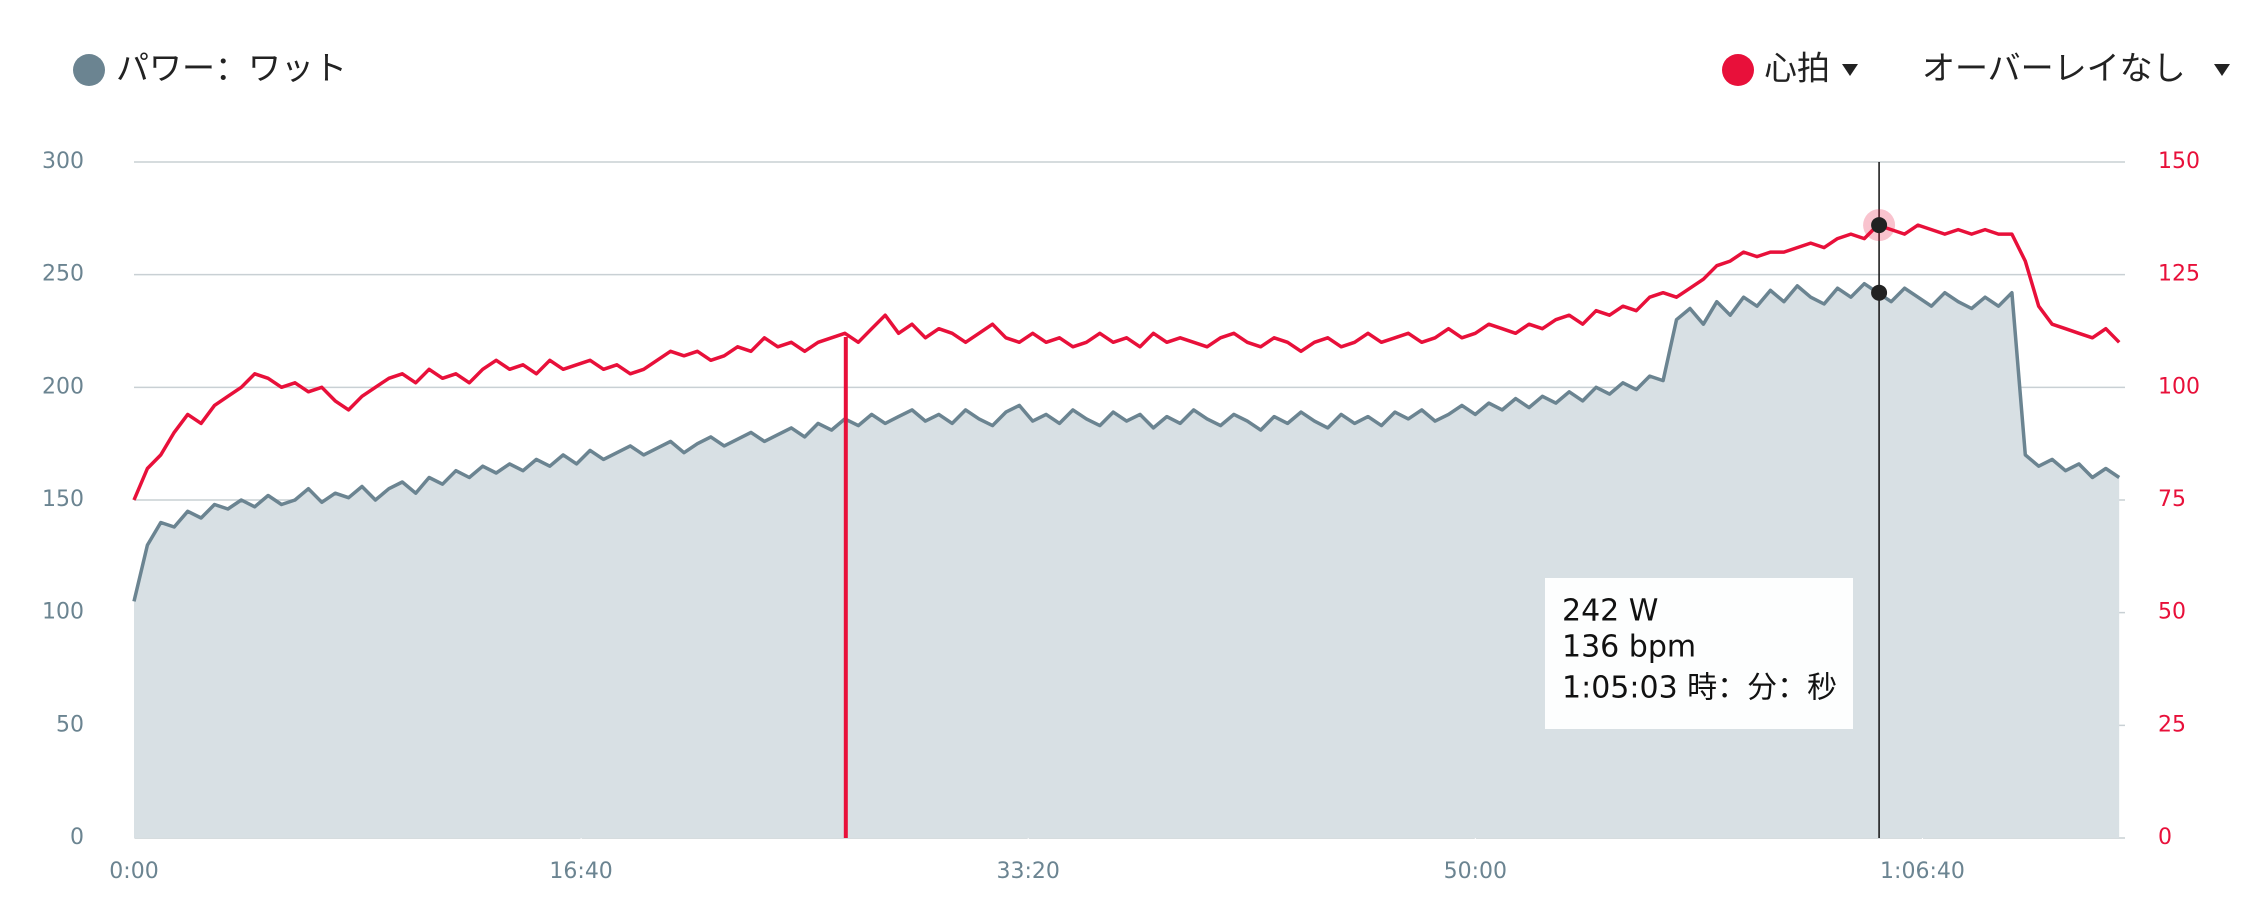 The width and height of the screenshot is (2254, 921). I want to click on x-tick-label: 33:20, so click(1028, 871).